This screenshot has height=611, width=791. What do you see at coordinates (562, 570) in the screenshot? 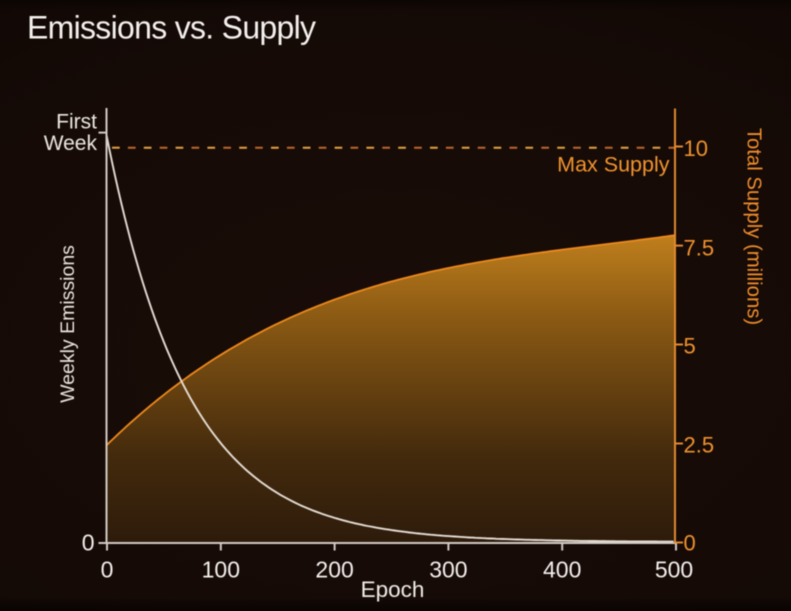
I see `svg-text: 400` at bounding box center [562, 570].